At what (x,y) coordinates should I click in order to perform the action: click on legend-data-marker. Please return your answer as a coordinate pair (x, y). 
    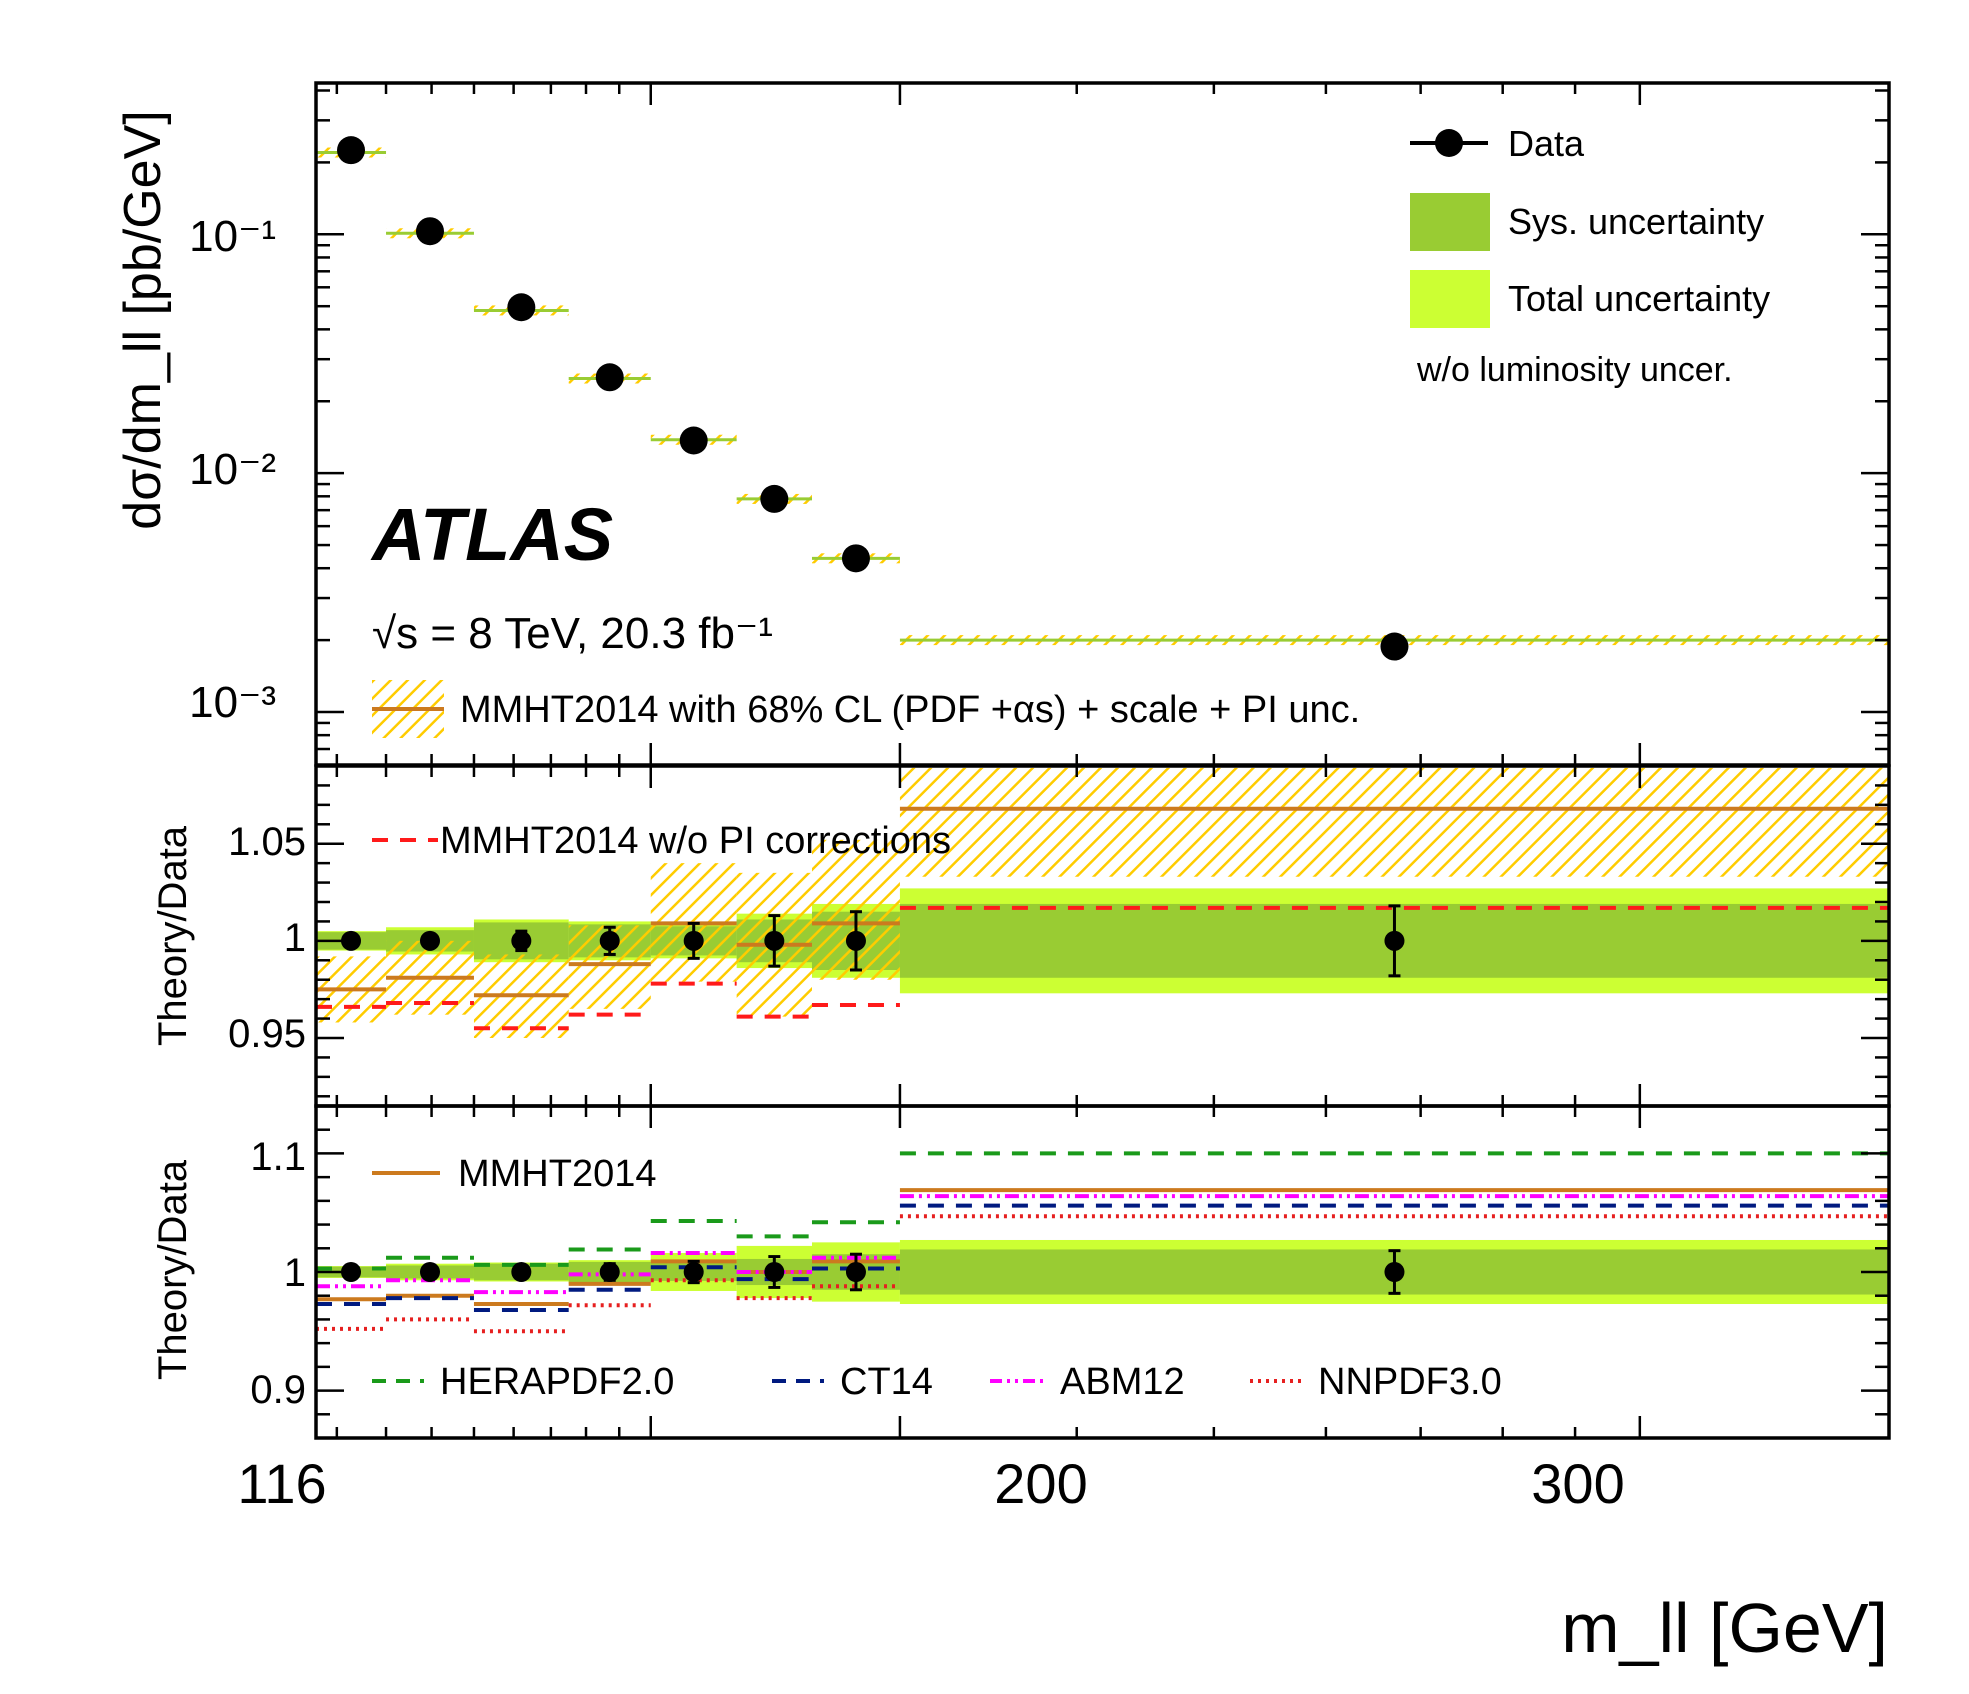
    Looking at the image, I should click on (1449, 143).